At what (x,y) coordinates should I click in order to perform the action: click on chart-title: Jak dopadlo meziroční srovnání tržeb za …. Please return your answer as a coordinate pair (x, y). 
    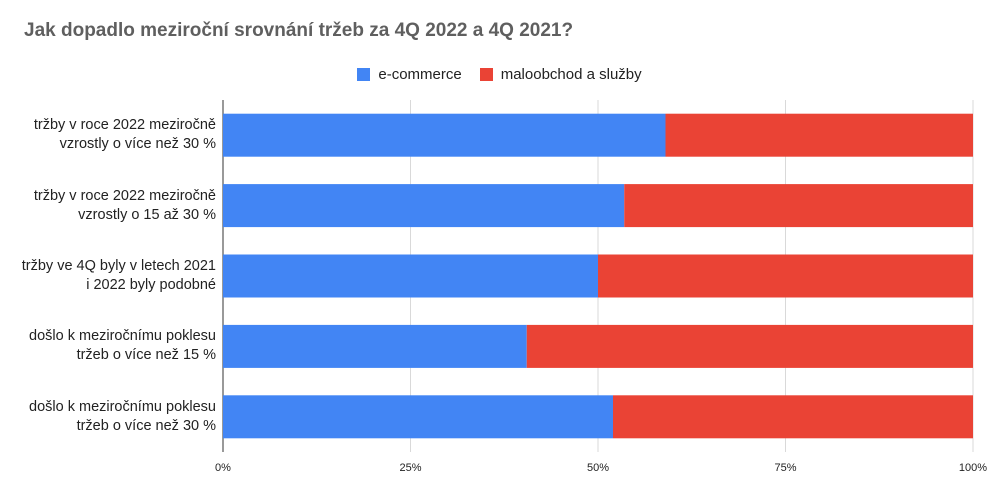
    Looking at the image, I should click on (299, 30).